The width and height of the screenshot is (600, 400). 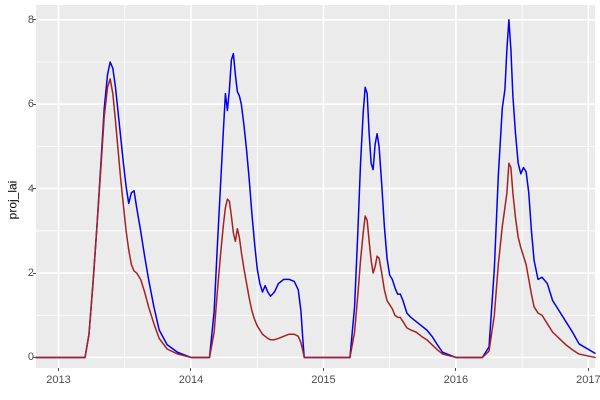 What do you see at coordinates (58, 380) in the screenshot?
I see `x-tick-label: 2013` at bounding box center [58, 380].